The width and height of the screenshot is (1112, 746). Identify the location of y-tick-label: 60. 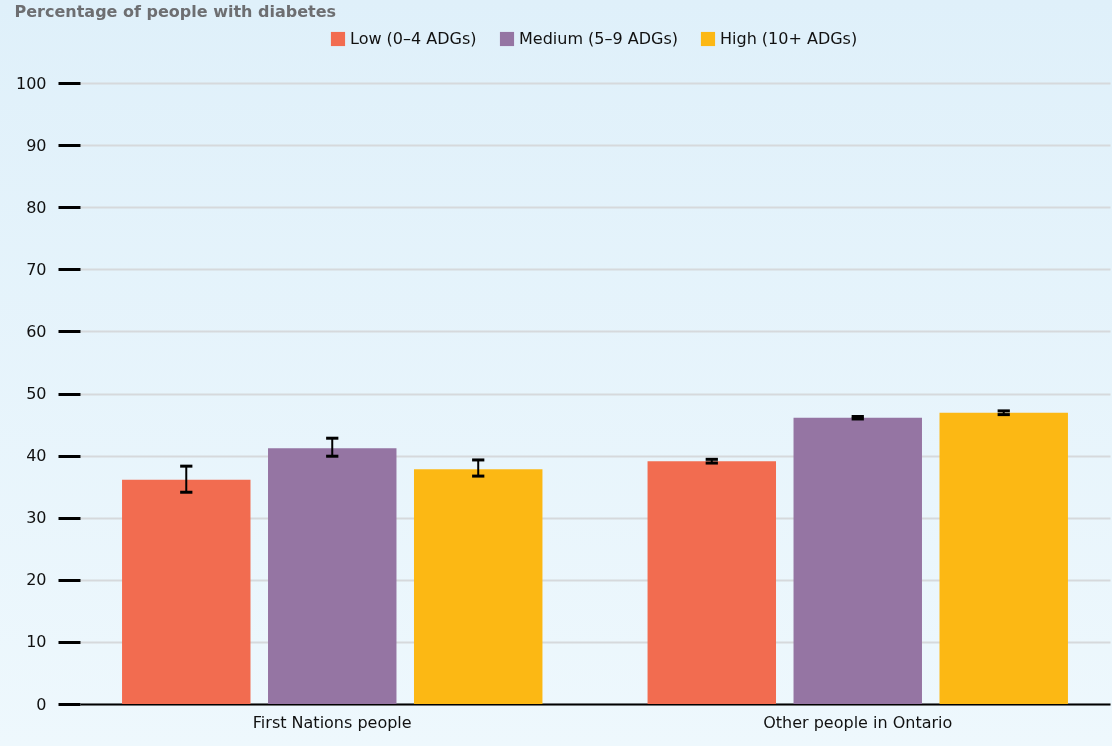
(36, 331).